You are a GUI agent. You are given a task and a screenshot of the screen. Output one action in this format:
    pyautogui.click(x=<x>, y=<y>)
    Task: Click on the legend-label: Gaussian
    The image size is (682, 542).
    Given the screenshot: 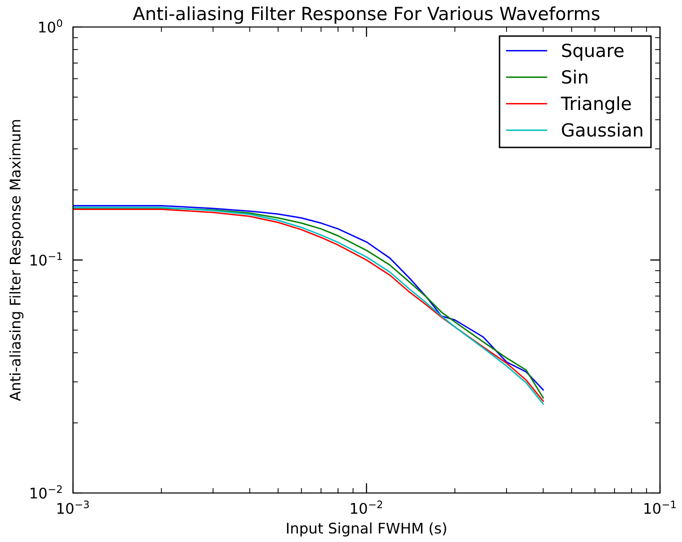 What is the action you would take?
    pyautogui.click(x=602, y=129)
    